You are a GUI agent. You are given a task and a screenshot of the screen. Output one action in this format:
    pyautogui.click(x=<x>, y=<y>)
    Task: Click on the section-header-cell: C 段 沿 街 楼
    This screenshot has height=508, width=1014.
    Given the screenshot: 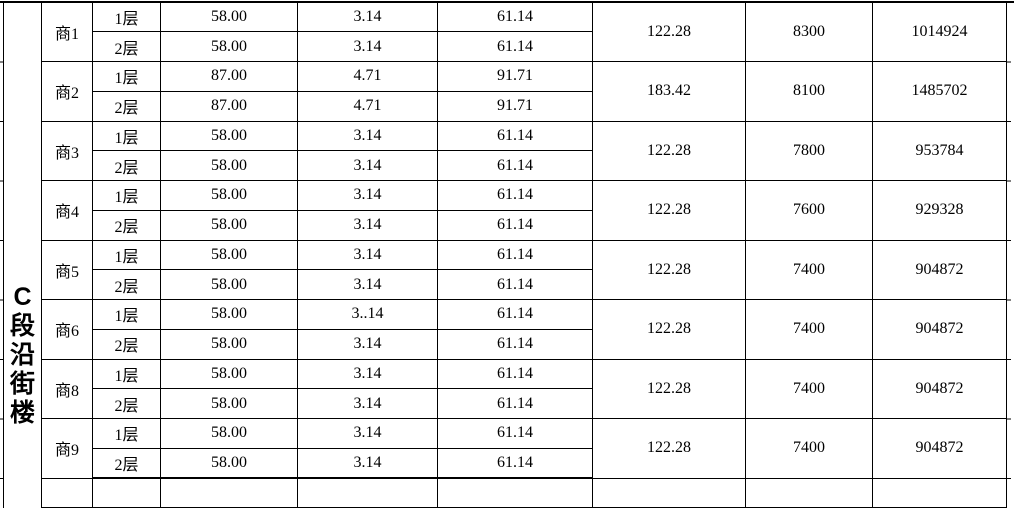 What is the action you would take?
    pyautogui.click(x=22, y=254)
    